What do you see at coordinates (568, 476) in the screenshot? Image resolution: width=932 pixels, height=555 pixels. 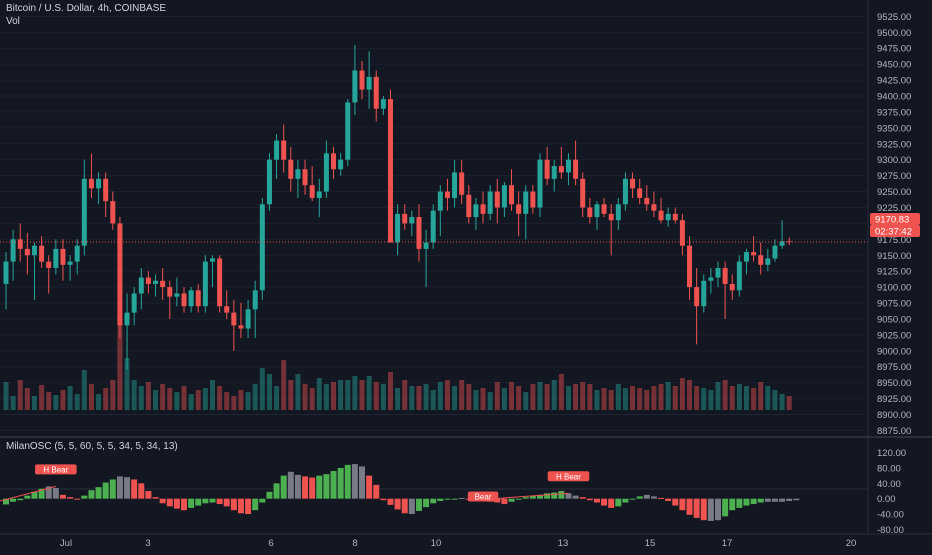 I see `divergence-label-text: H Bear` at bounding box center [568, 476].